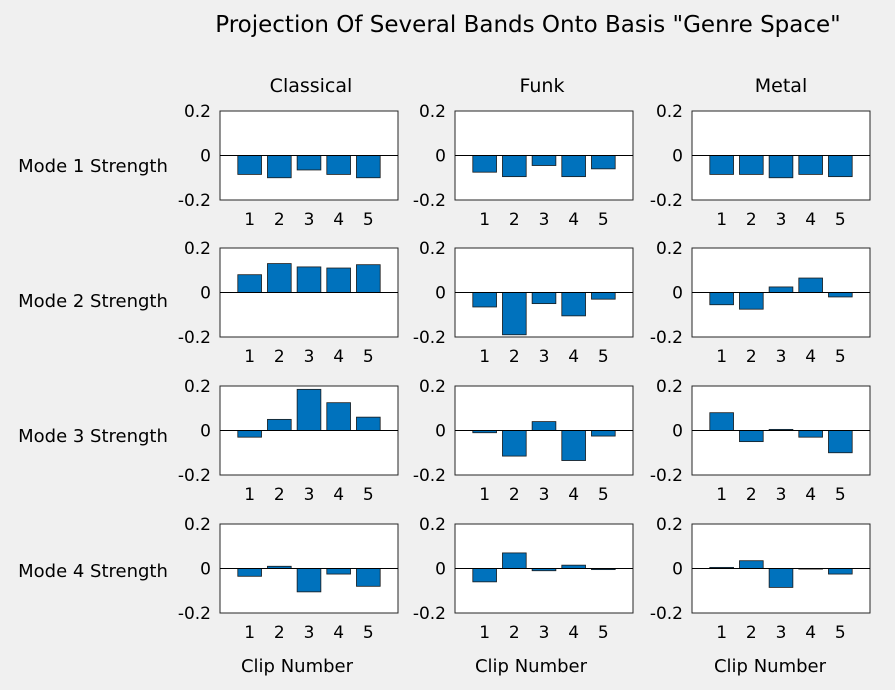  What do you see at coordinates (531, 666) in the screenshot?
I see `x-axis-label-funk: Clip Number` at bounding box center [531, 666].